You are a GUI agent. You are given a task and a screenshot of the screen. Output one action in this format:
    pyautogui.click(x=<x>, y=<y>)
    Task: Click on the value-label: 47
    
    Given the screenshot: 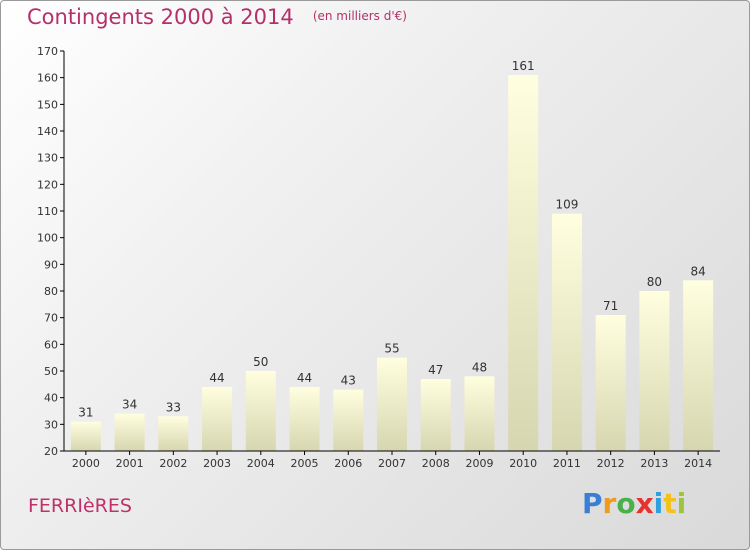 What is the action you would take?
    pyautogui.click(x=435, y=370)
    